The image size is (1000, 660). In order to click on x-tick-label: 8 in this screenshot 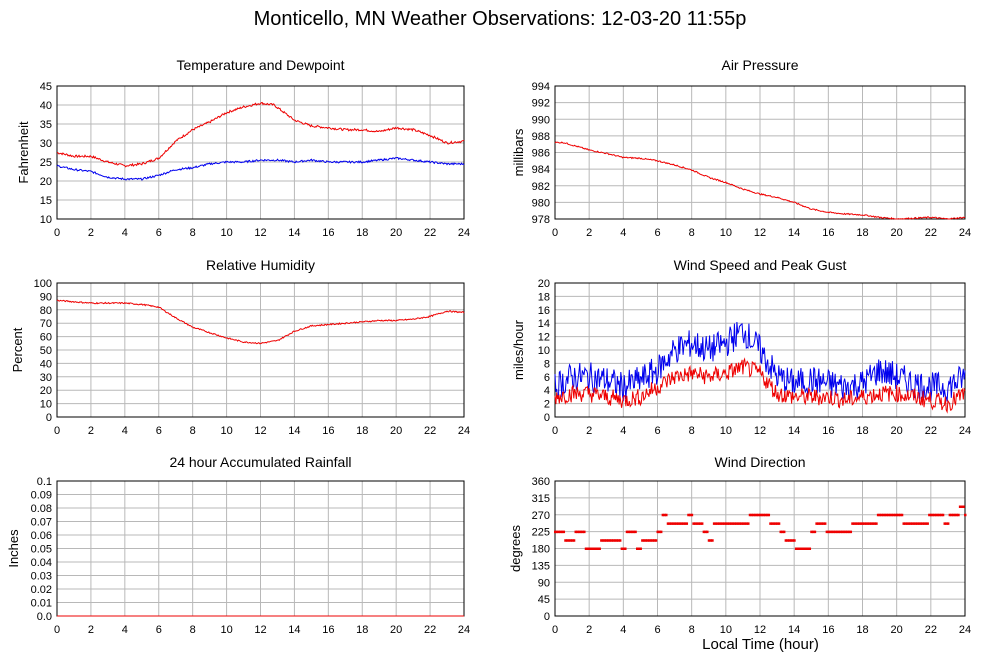, I will do `click(692, 233)`.